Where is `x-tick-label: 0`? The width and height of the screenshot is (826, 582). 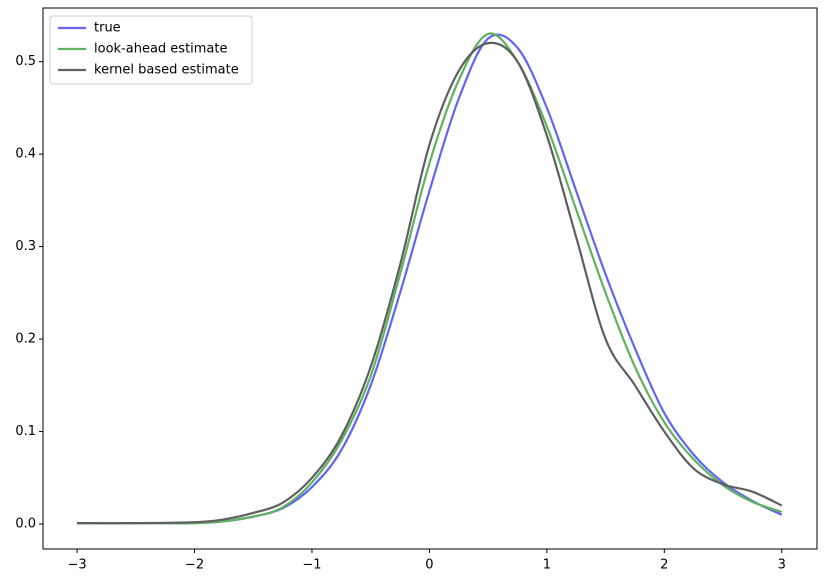
x-tick-label: 0 is located at coordinates (429, 565).